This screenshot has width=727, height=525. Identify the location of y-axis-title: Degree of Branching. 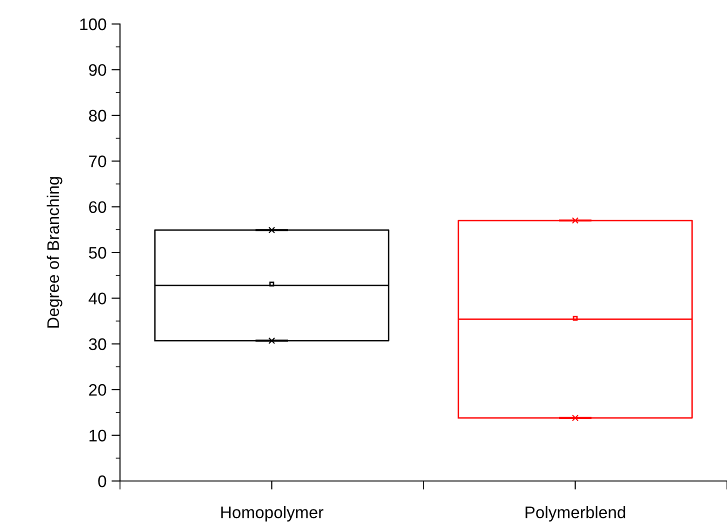
(54, 252).